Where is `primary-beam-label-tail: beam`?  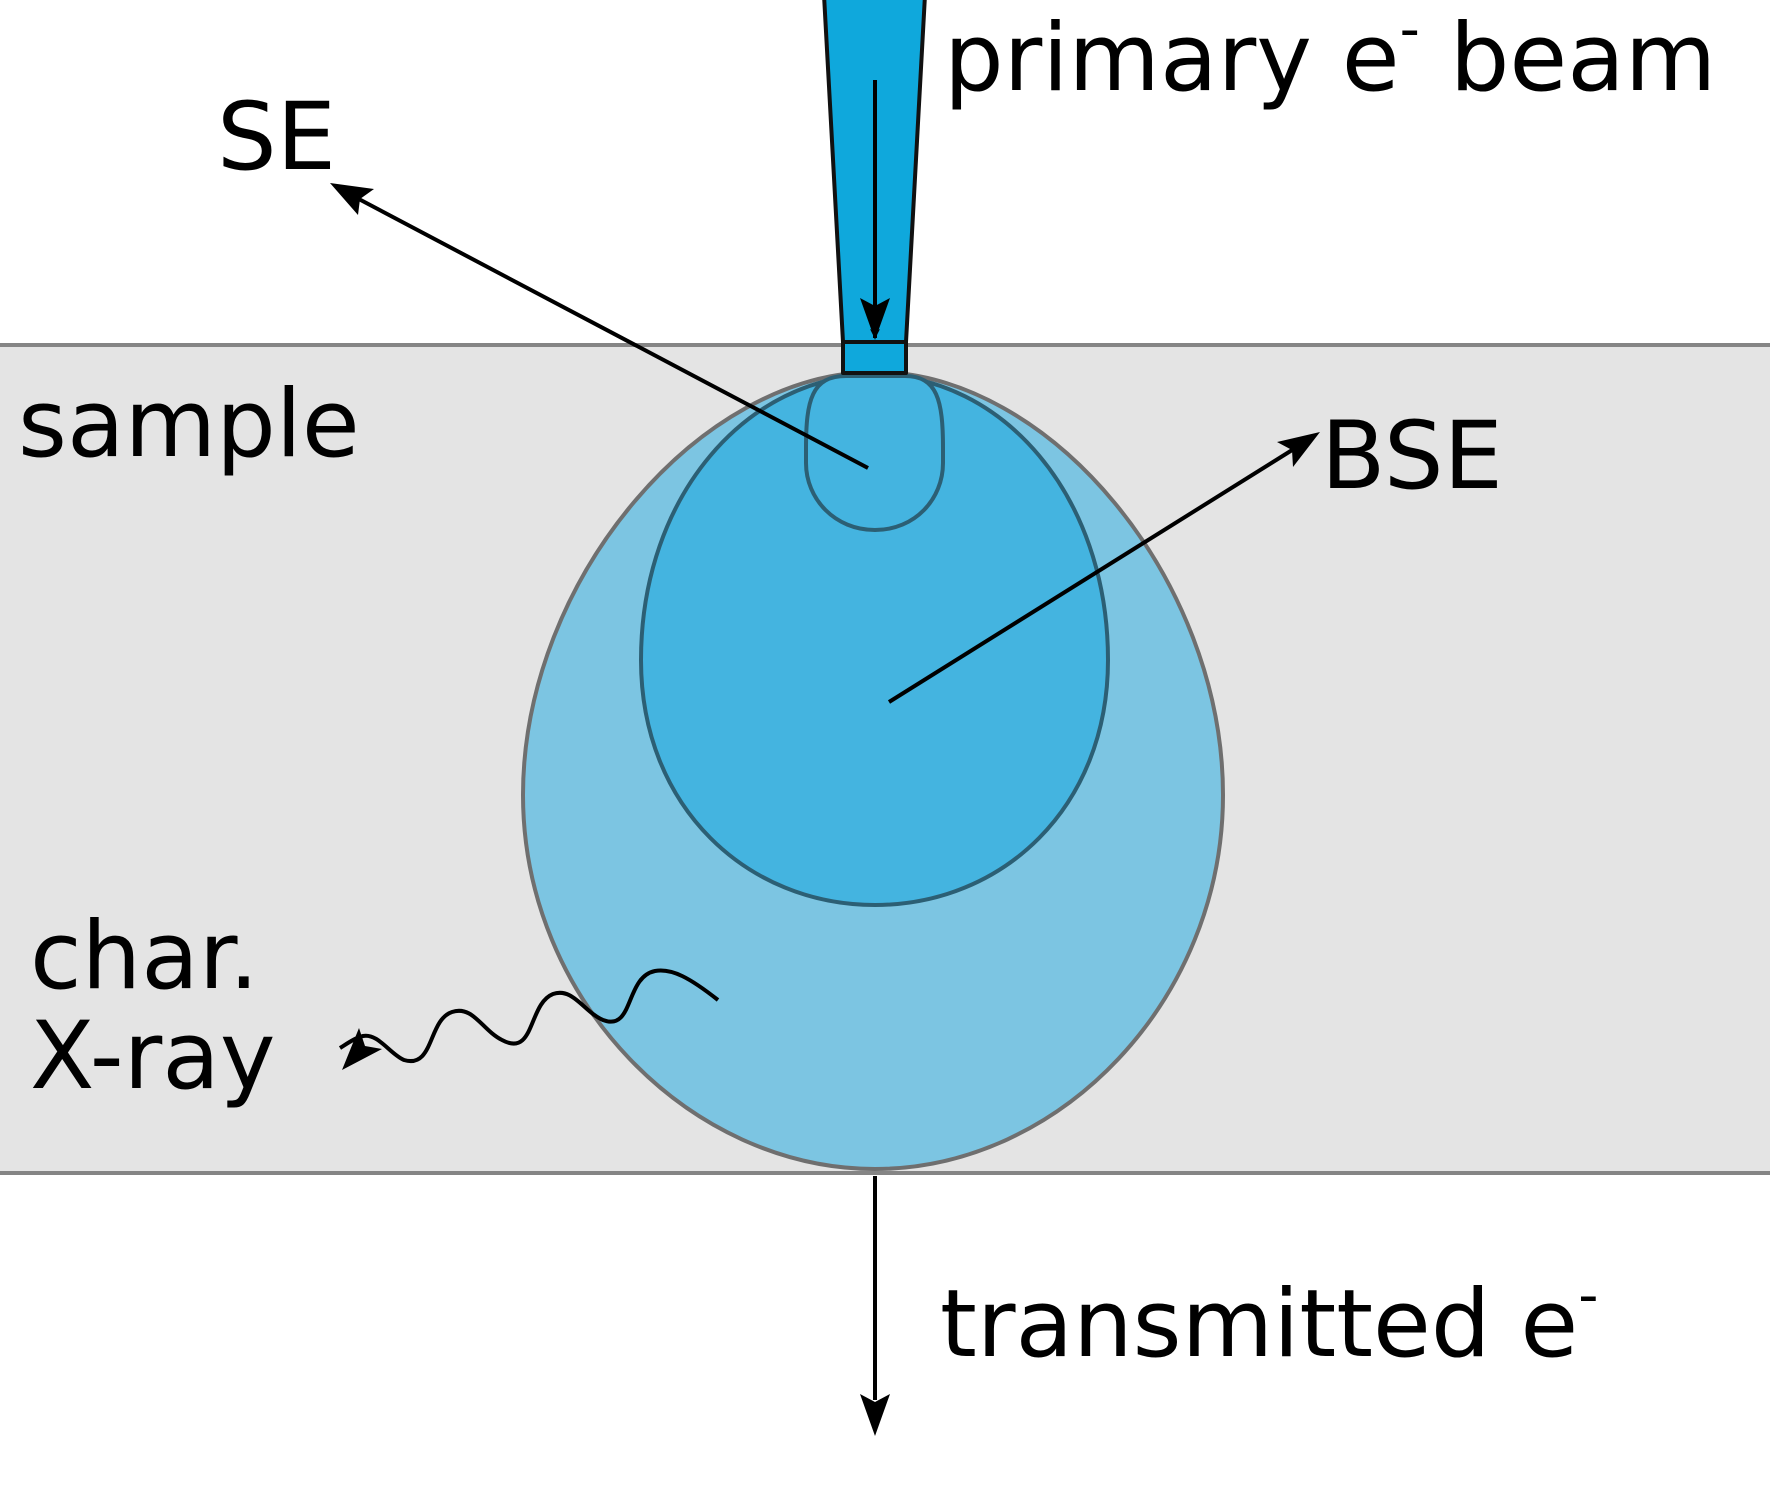 primary-beam-label-tail: beam is located at coordinates (1568, 58).